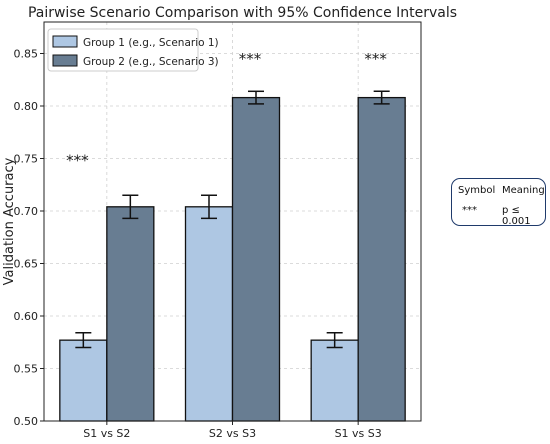 This screenshot has width=550, height=444. What do you see at coordinates (358, 433) in the screenshot?
I see `x-tick-label: S1 vs S3` at bounding box center [358, 433].